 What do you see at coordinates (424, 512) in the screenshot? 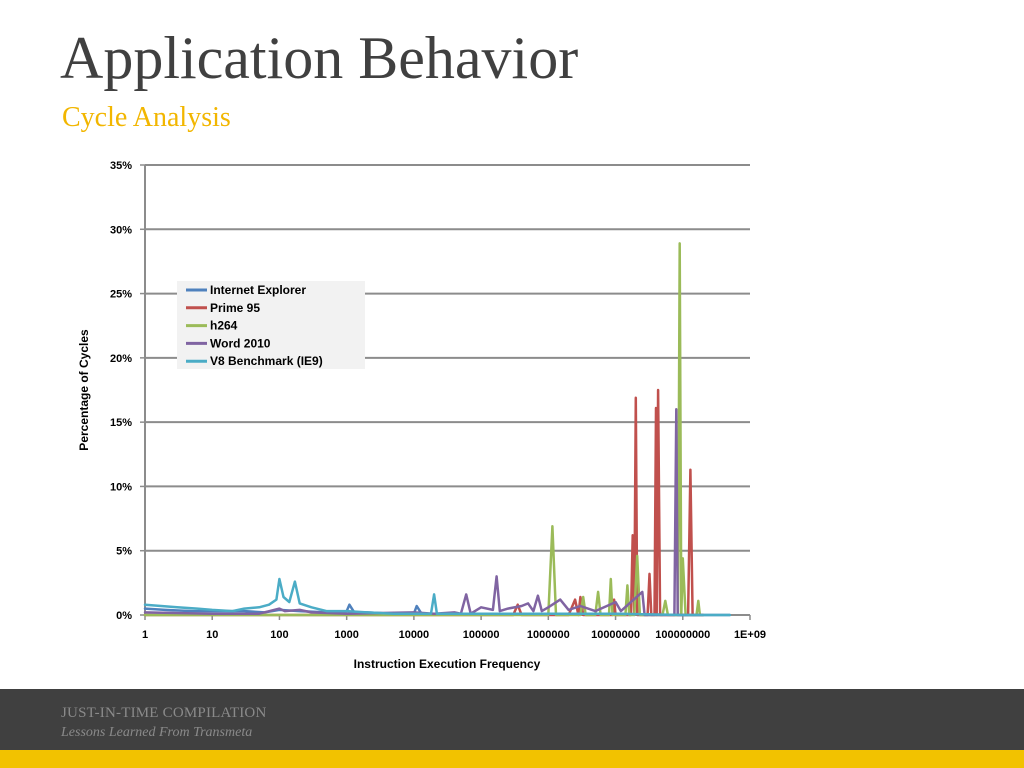
I see `series-line-word-2010` at bounding box center [424, 512].